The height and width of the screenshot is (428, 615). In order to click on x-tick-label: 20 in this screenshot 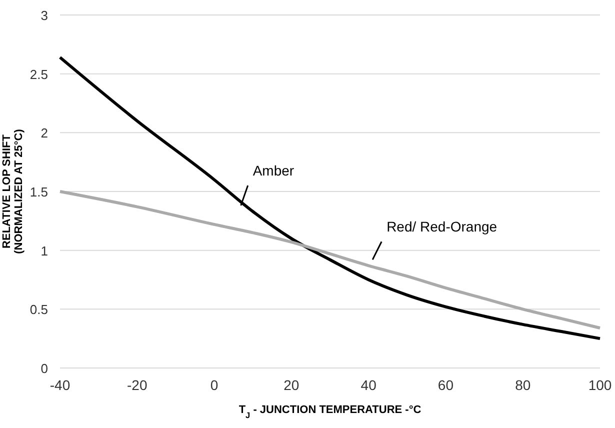, I will do `click(292, 385)`.